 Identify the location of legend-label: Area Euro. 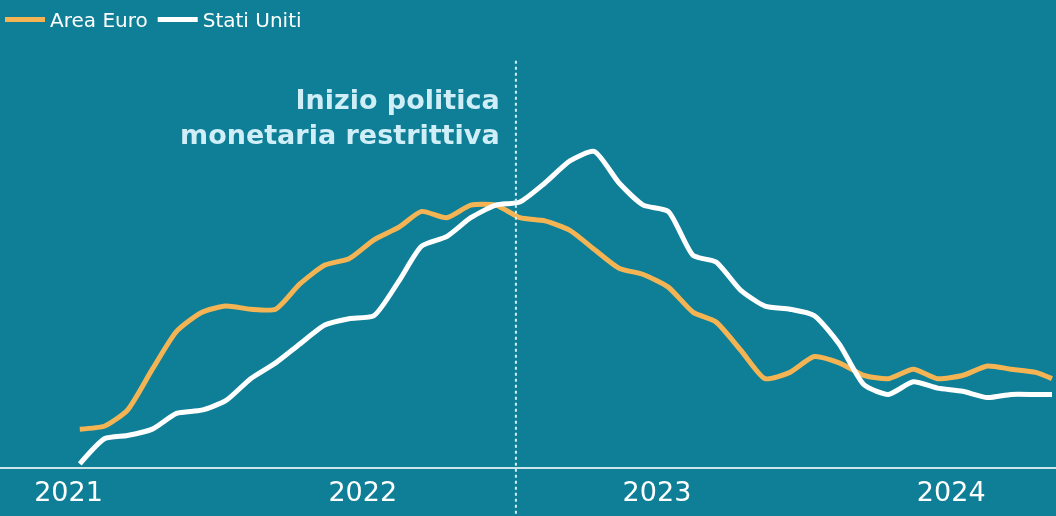
(99, 20).